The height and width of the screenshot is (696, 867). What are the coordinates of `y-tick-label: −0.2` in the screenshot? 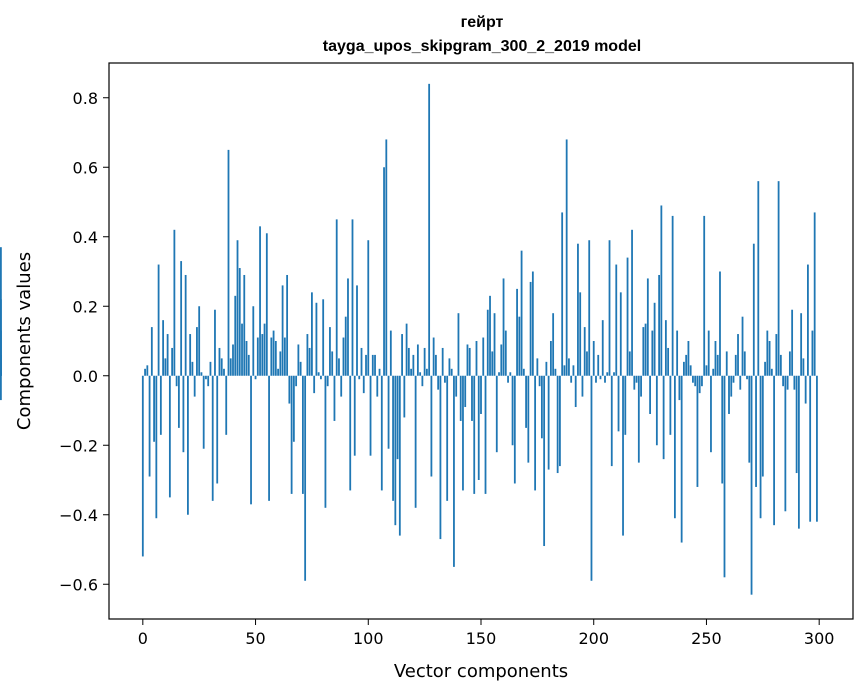 It's located at (78, 445).